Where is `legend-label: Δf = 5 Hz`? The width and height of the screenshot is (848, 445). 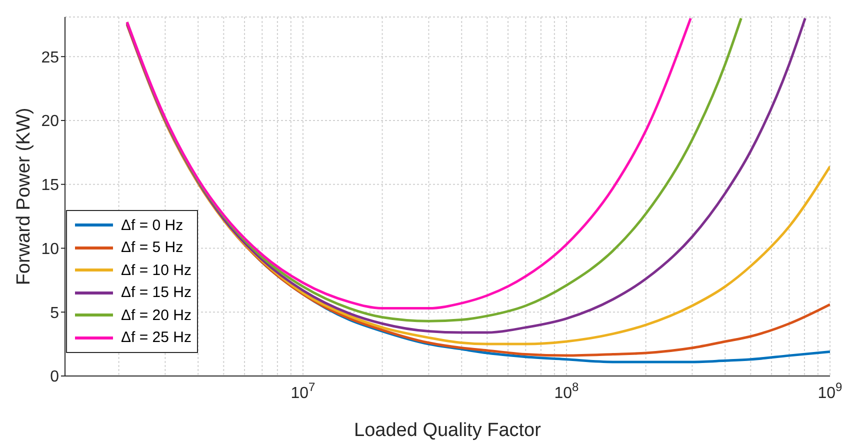
legend-label: Δf = 5 Hz is located at coordinates (152, 247).